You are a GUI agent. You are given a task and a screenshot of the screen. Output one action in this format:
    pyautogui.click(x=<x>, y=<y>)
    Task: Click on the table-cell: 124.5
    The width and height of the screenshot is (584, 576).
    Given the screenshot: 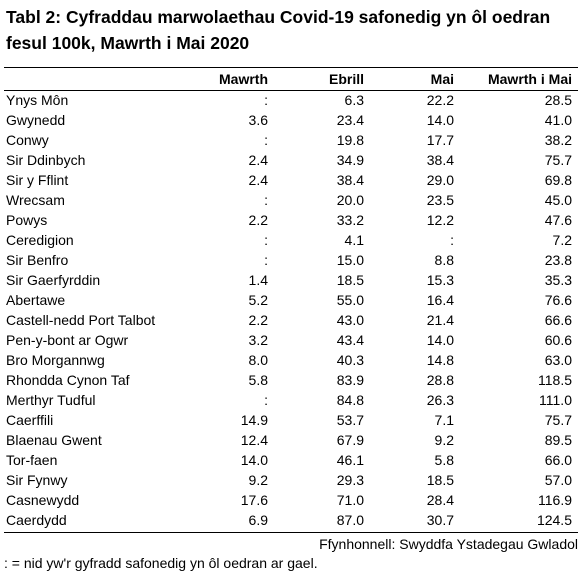 What is the action you would take?
    pyautogui.click(x=554, y=520)
    